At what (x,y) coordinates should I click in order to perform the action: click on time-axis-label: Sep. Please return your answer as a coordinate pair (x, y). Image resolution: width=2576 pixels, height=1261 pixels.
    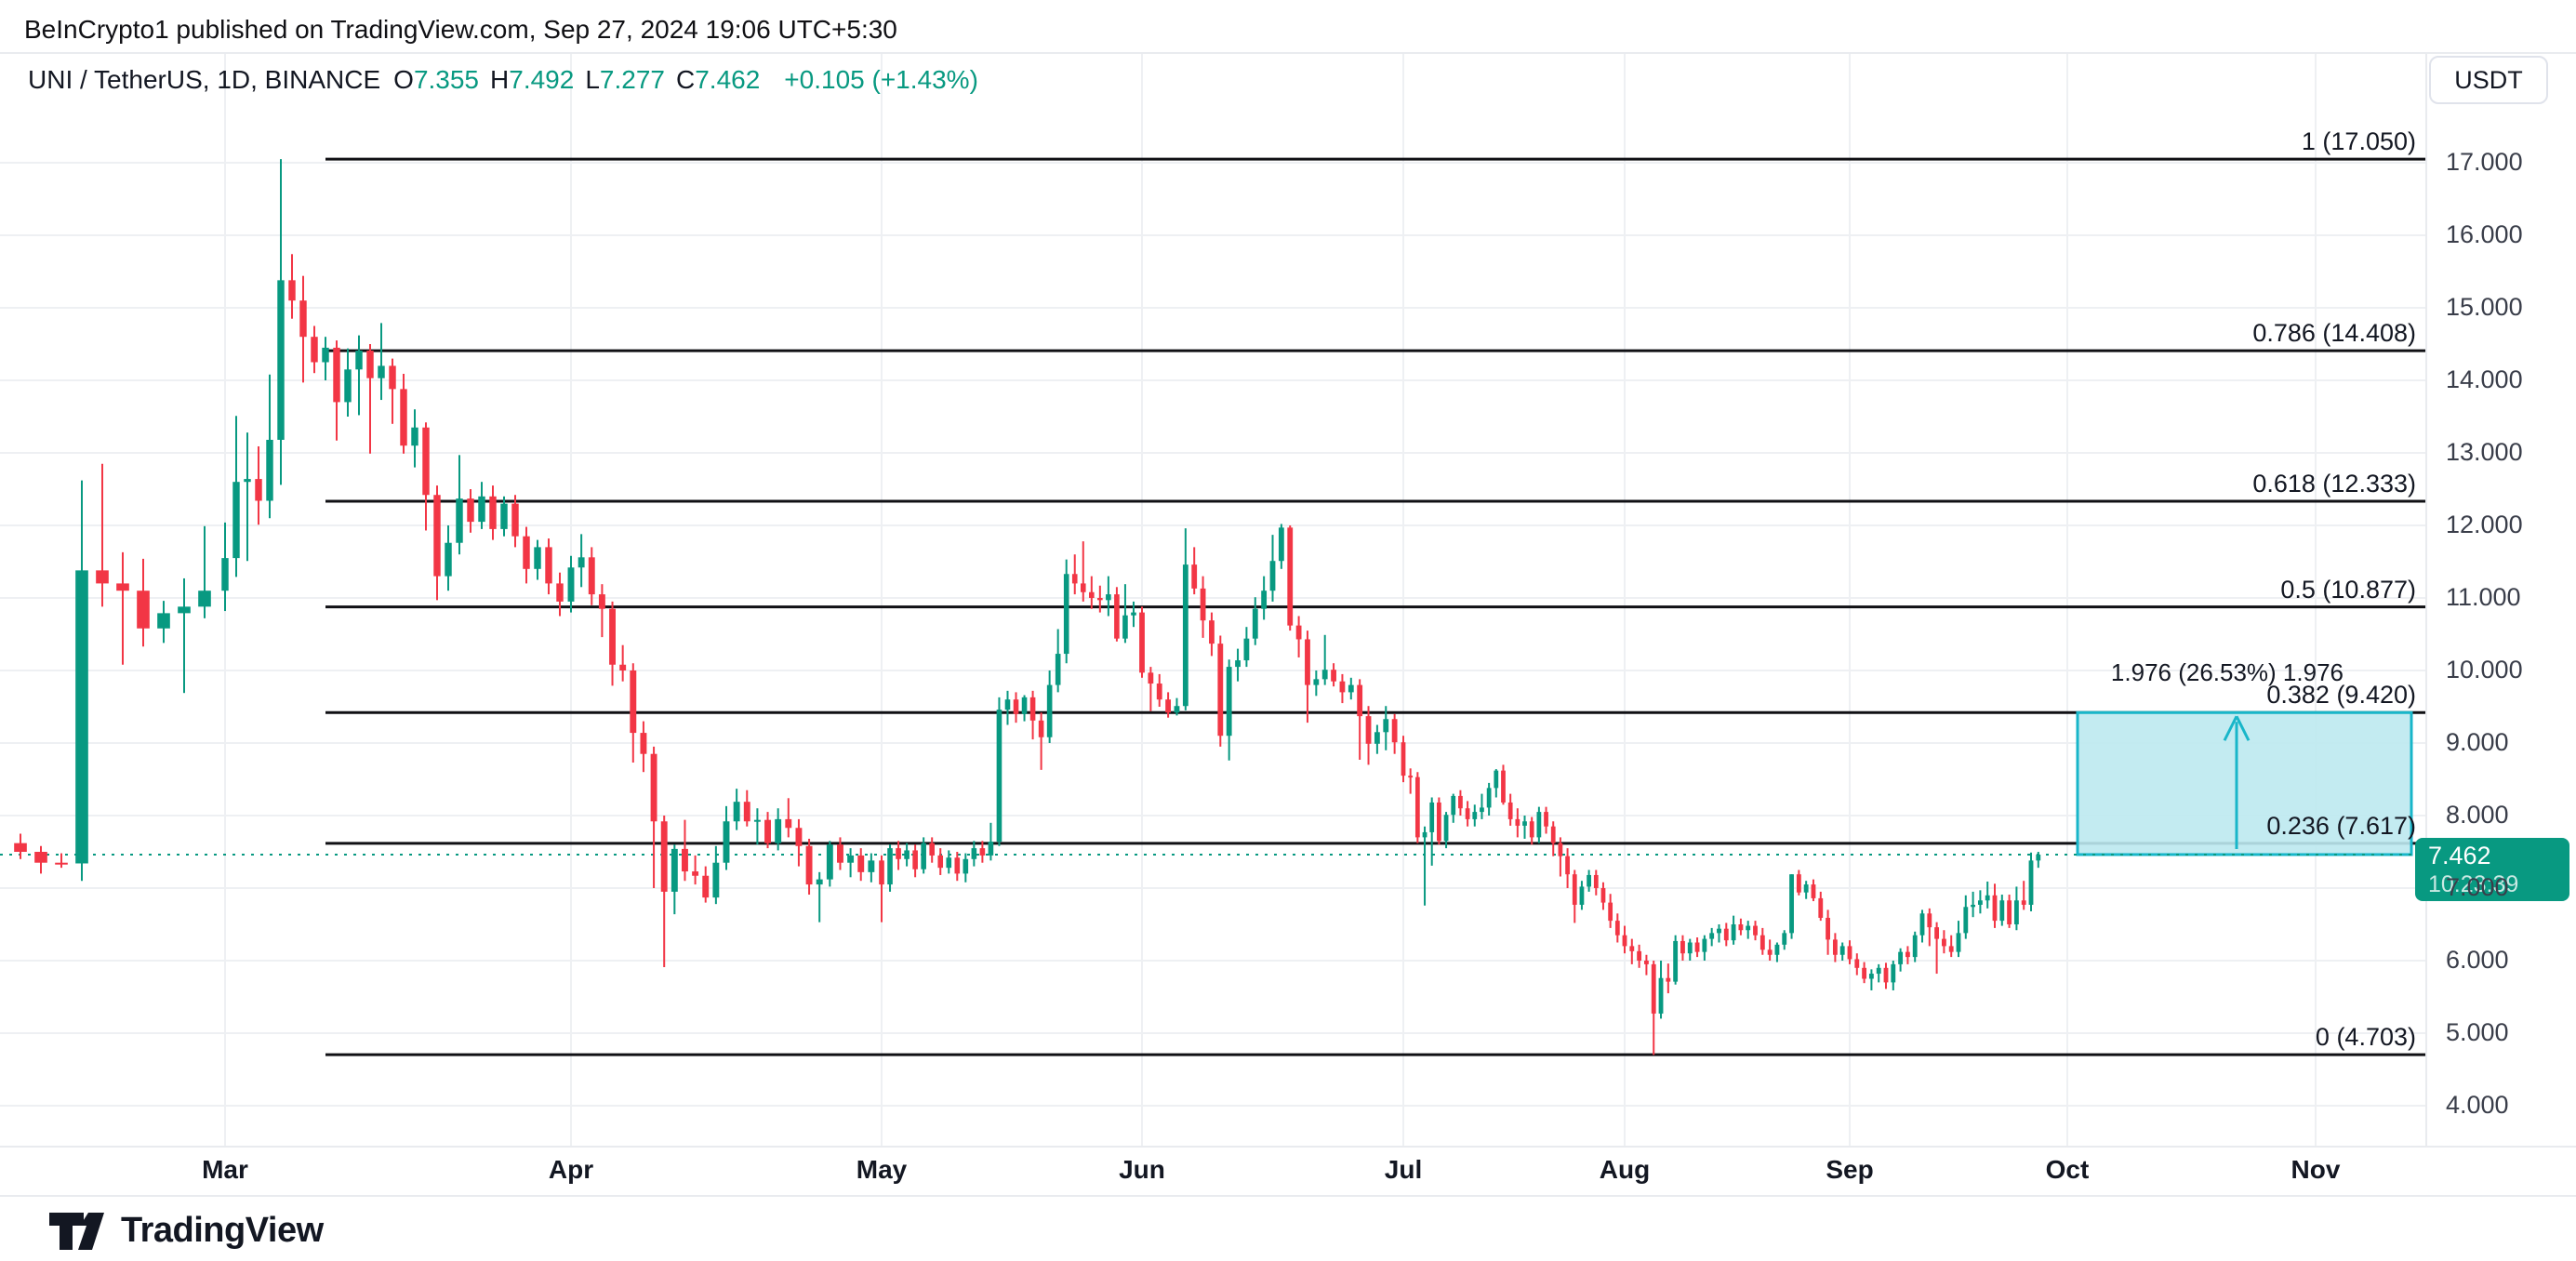
    Looking at the image, I should click on (1850, 1169).